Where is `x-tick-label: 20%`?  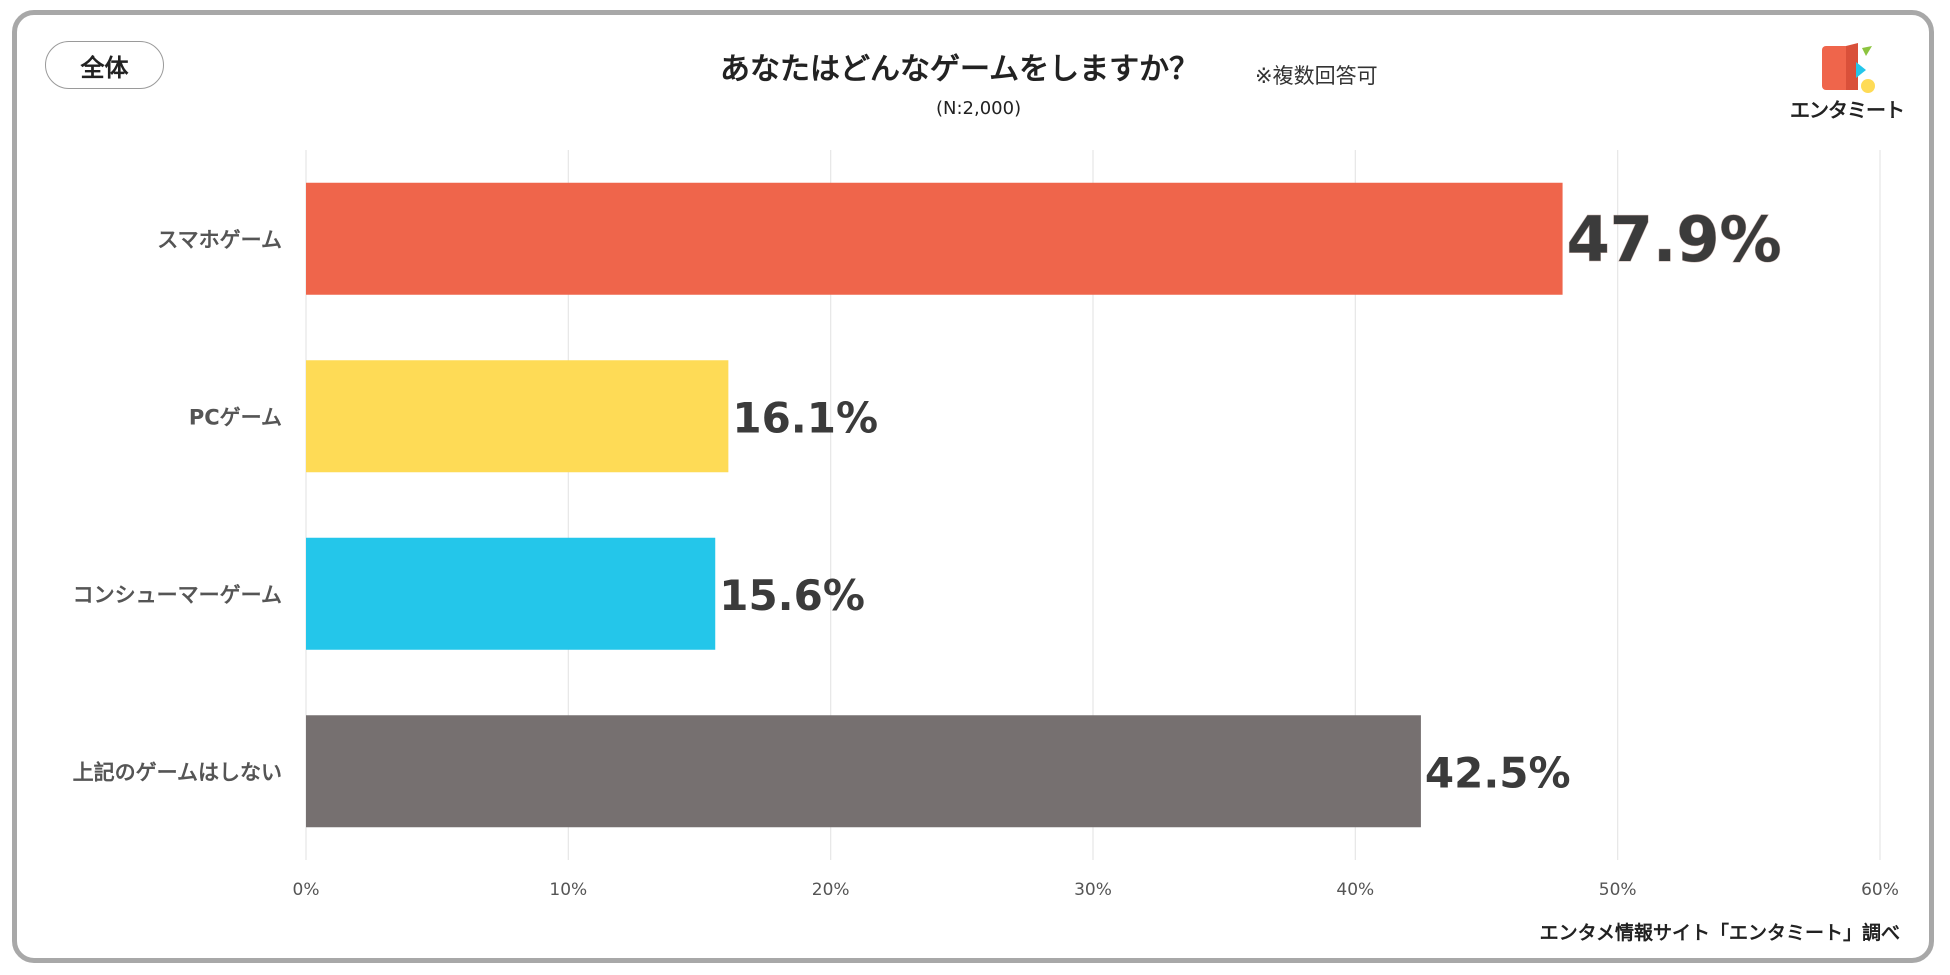
x-tick-label: 20% is located at coordinates (831, 890).